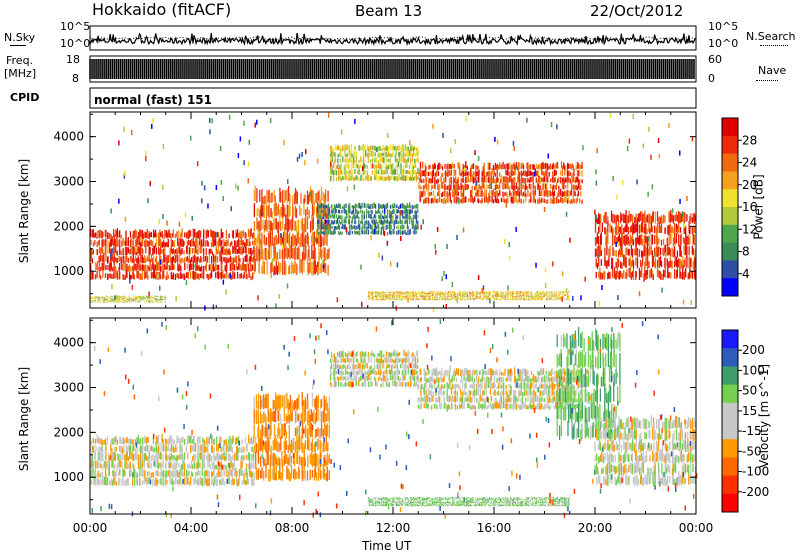 The height and width of the screenshot is (554, 800). I want to click on station-title: Hokkaido (fitACF), so click(162, 9).